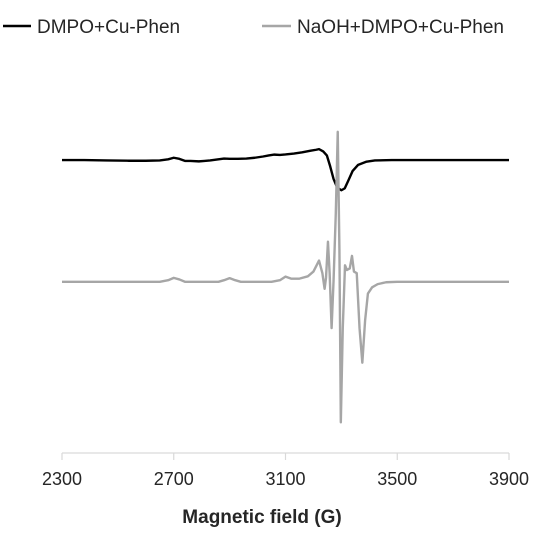  Describe the element at coordinates (253, 27) in the screenshot. I see `legend: DMPO+Cu-Phen NaOH+DMPO+Cu-Phen` at that location.